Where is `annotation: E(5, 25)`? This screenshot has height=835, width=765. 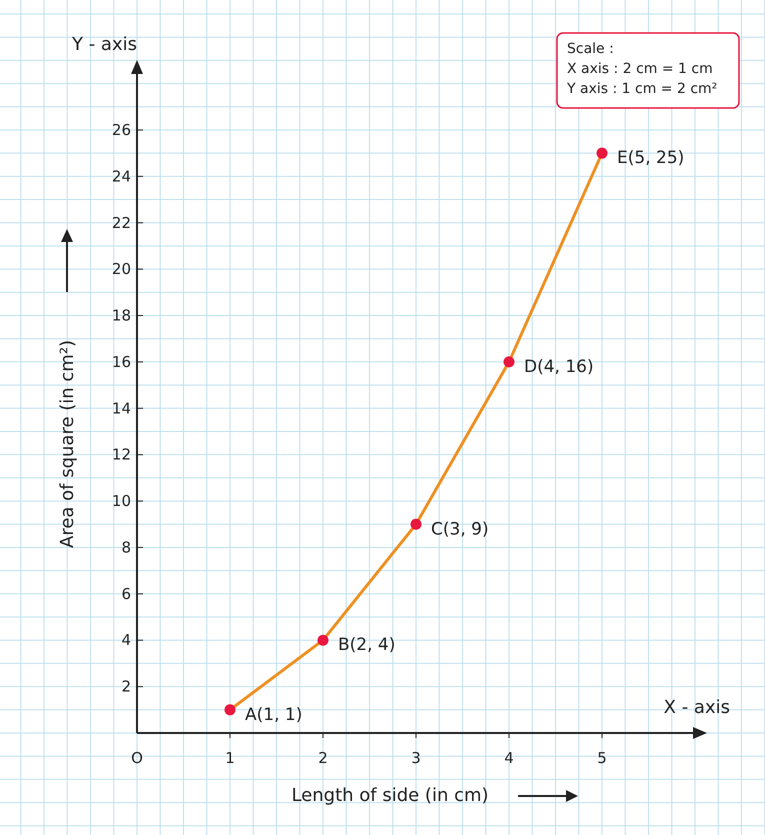 annotation: E(5, 25) is located at coordinates (650, 158).